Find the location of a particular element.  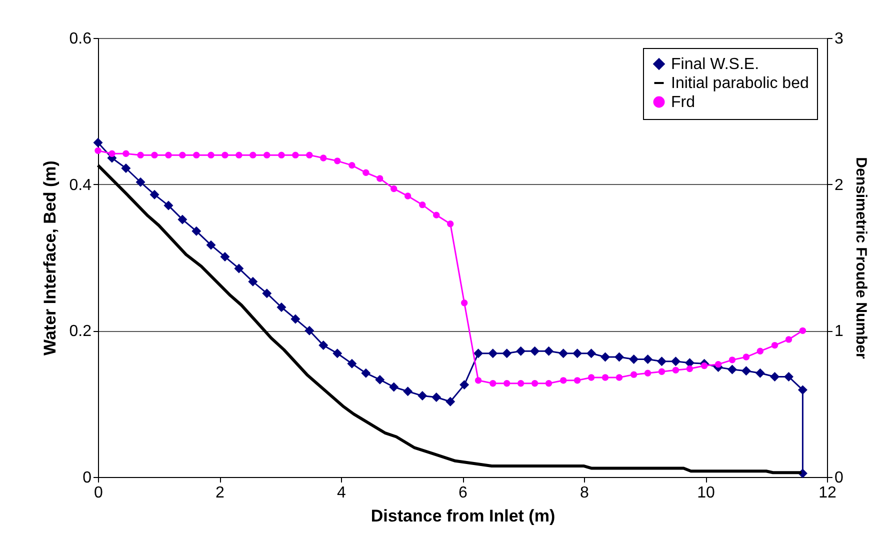

x-tick-label: 12 is located at coordinates (827, 493).